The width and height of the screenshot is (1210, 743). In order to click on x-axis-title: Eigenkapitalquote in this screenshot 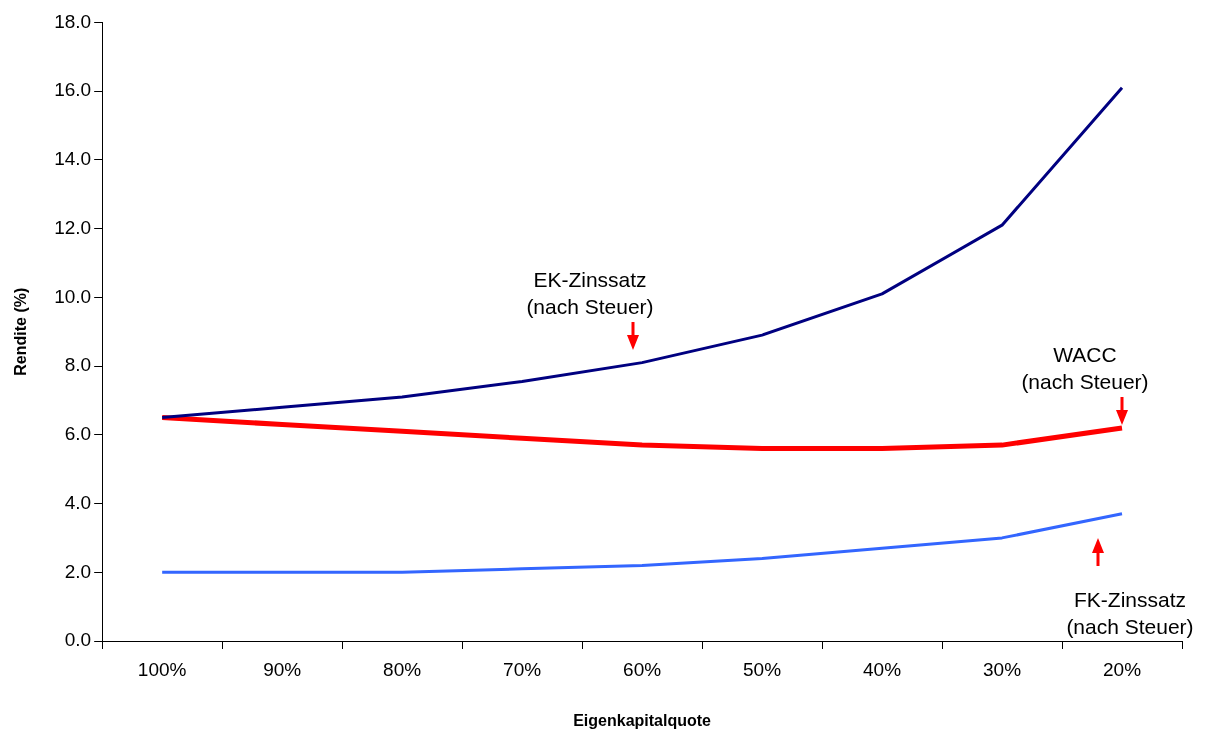, I will do `click(642, 720)`.